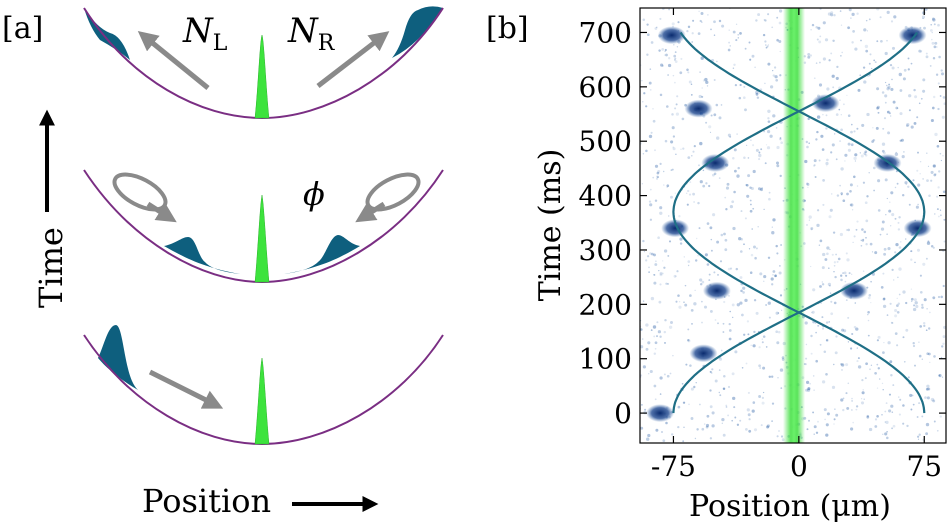  What do you see at coordinates (605, 196) in the screenshot?
I see `y-tick-label: 400` at bounding box center [605, 196].